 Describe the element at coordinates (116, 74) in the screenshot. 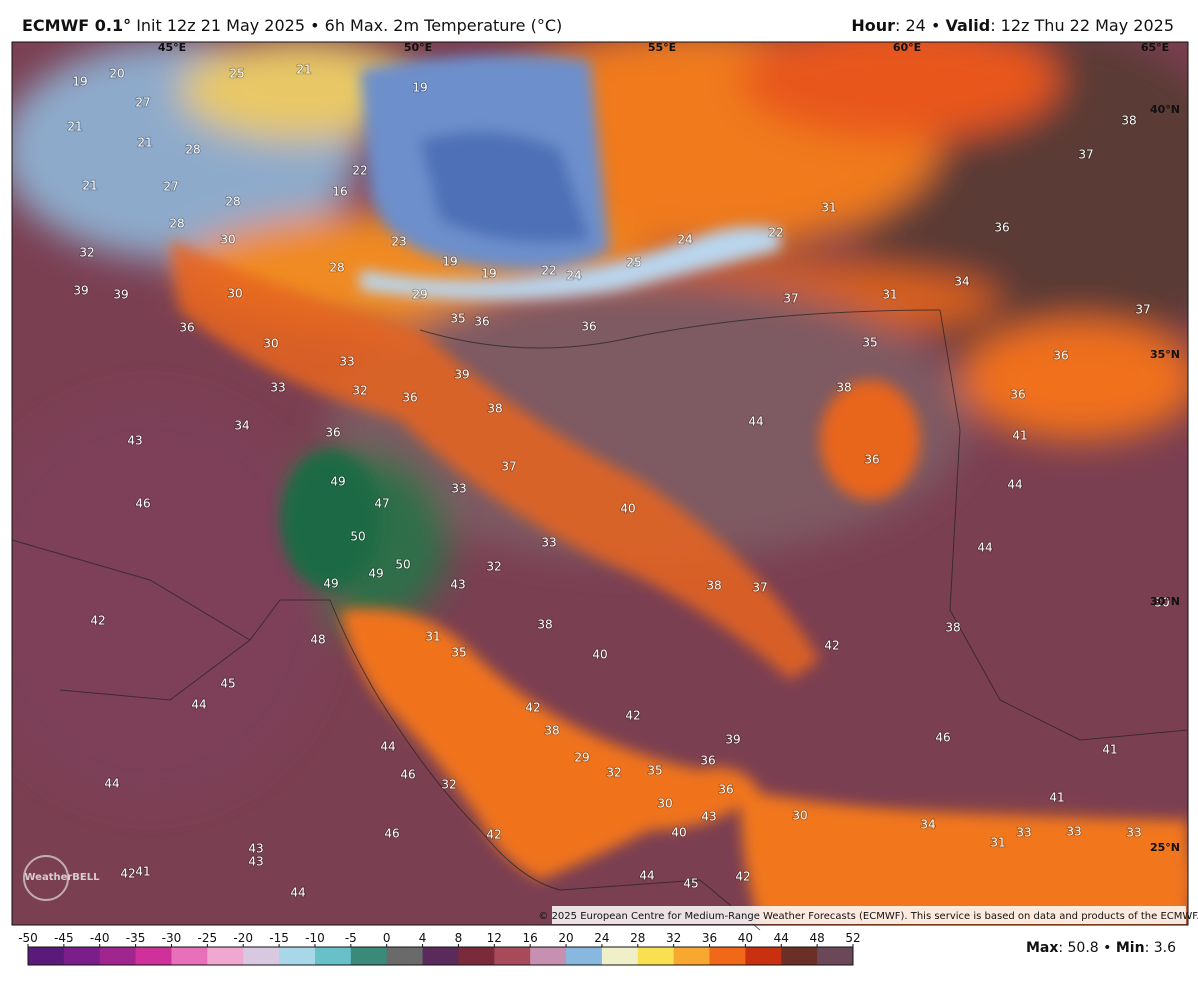

I see `temperature-label: 20` at that location.